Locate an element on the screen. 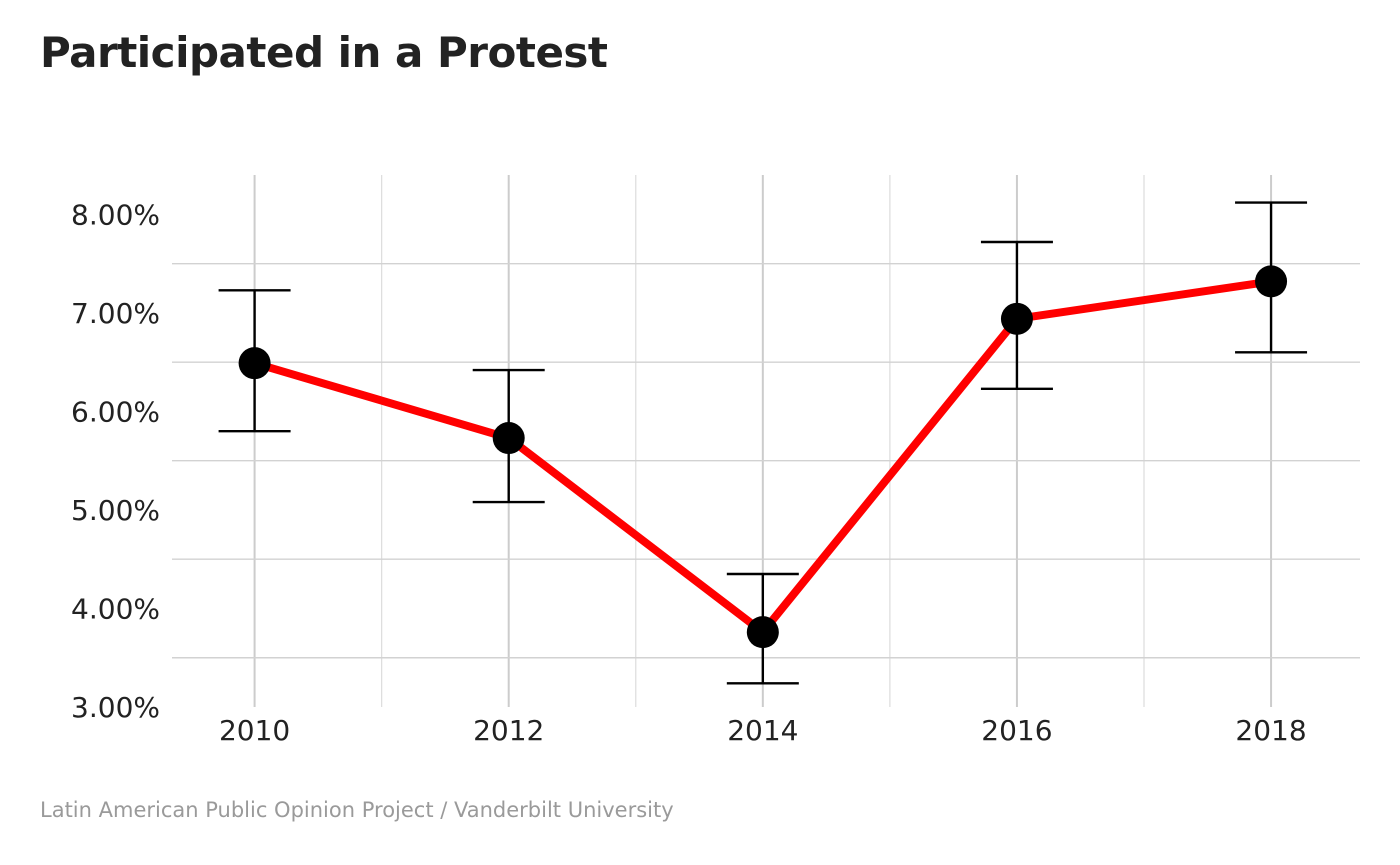 This screenshot has height=865, width=1400. y-tick-label: 8.00% is located at coordinates (115, 214).